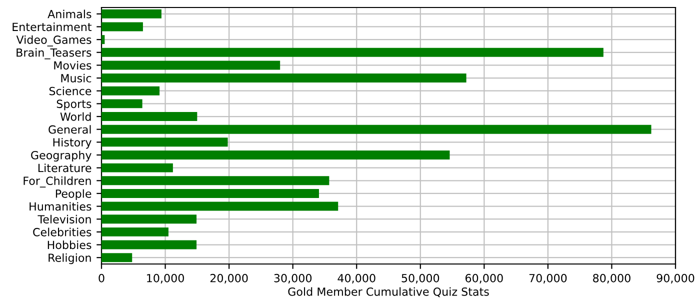 The image size is (700, 300). Describe the element at coordinates (357, 279) in the screenshot. I see `x-tick-label: 40,000` at that location.